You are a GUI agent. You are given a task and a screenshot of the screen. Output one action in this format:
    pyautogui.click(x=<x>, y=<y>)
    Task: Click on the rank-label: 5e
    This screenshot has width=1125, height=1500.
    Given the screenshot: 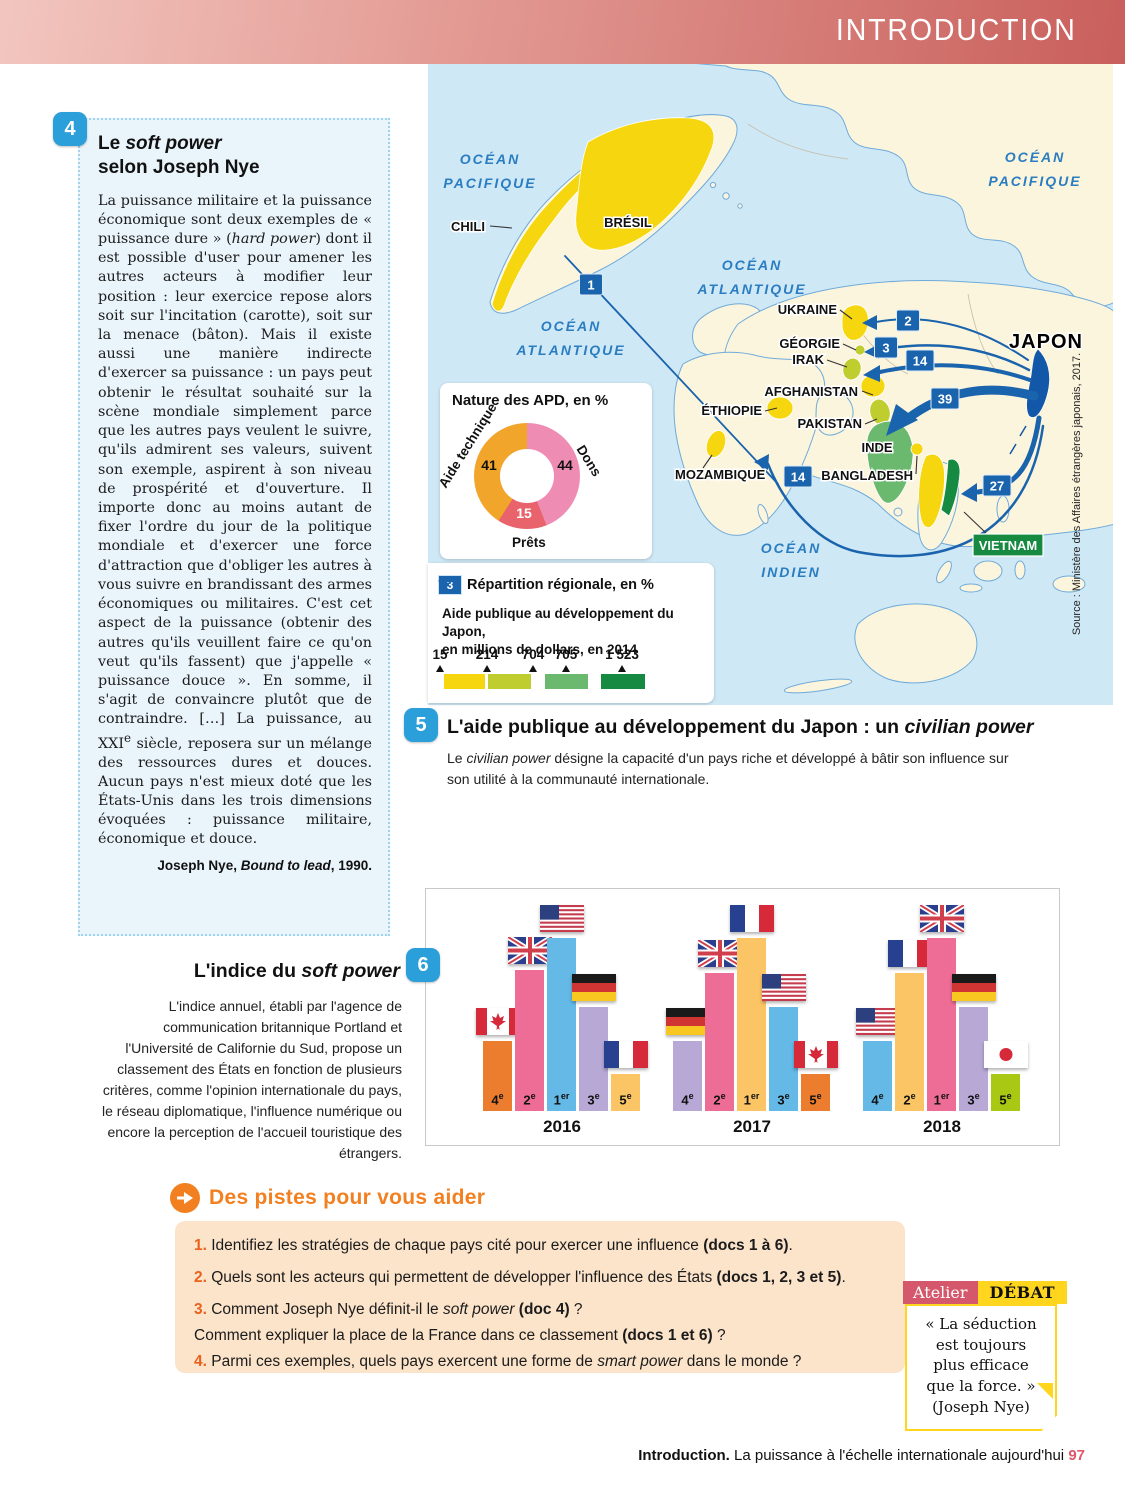 What is the action you would take?
    pyautogui.click(x=1005, y=1098)
    